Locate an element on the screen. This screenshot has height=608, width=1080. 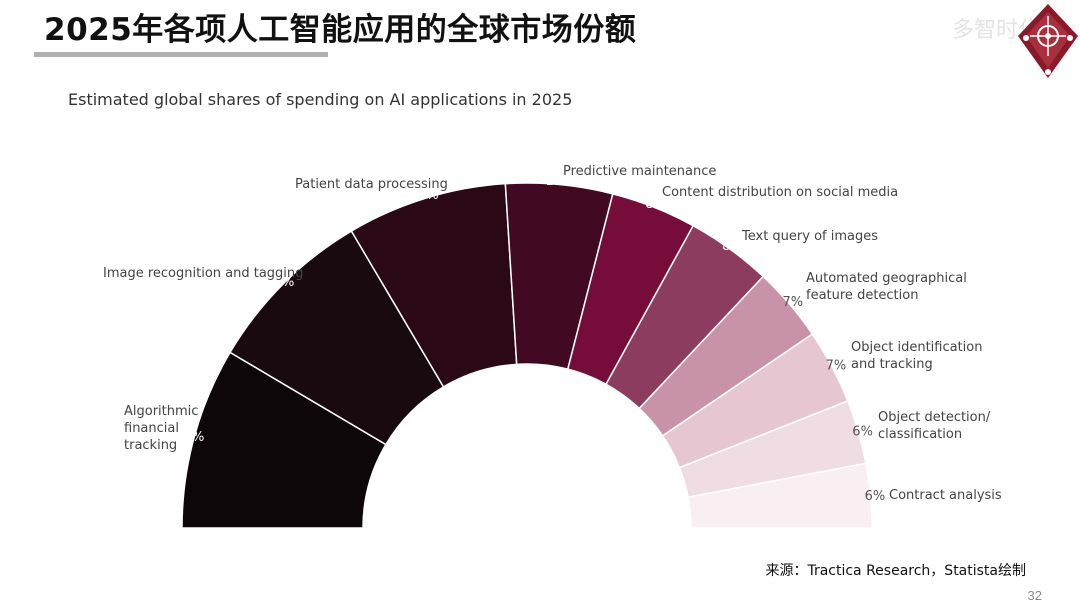
category-label: Automated geographical feature detection is located at coordinates (886, 287).